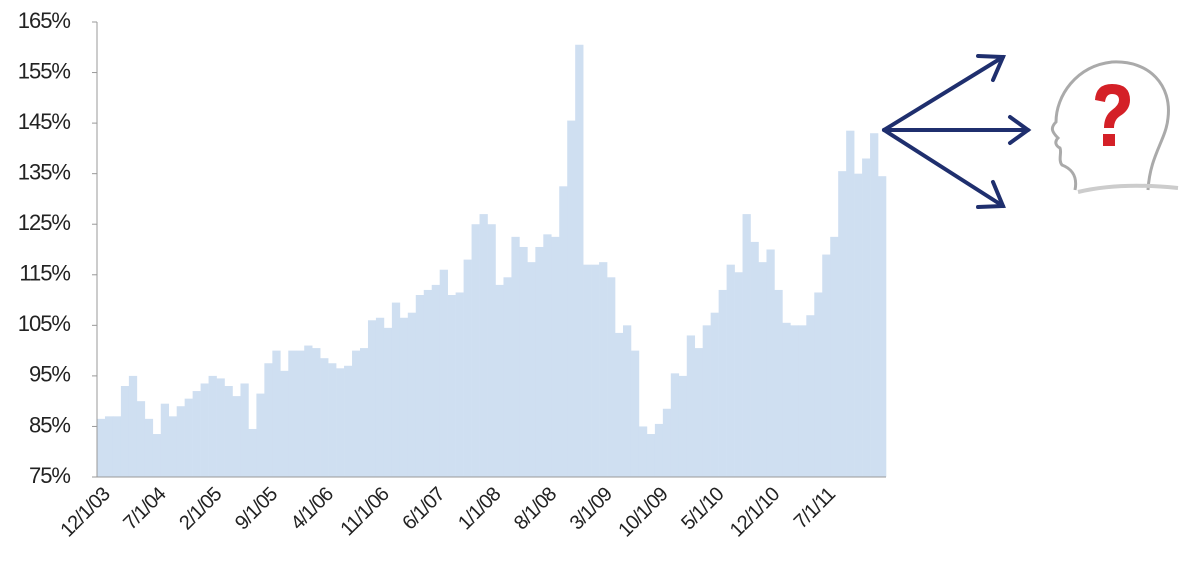 The width and height of the screenshot is (1183, 565). What do you see at coordinates (312, 508) in the screenshot?
I see `x-tick-label: 4/1/06` at bounding box center [312, 508].